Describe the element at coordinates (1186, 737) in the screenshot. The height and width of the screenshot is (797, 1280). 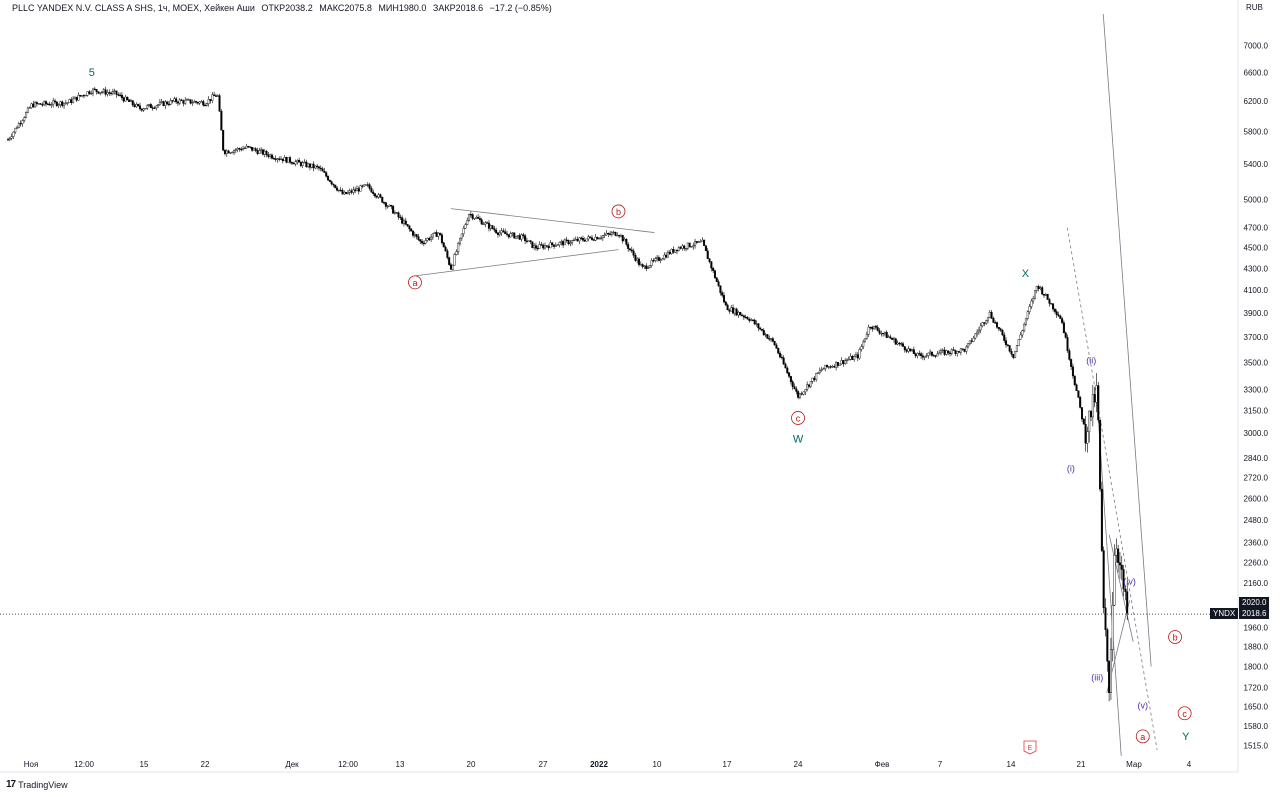
I see `wave-label: Y` at that location.